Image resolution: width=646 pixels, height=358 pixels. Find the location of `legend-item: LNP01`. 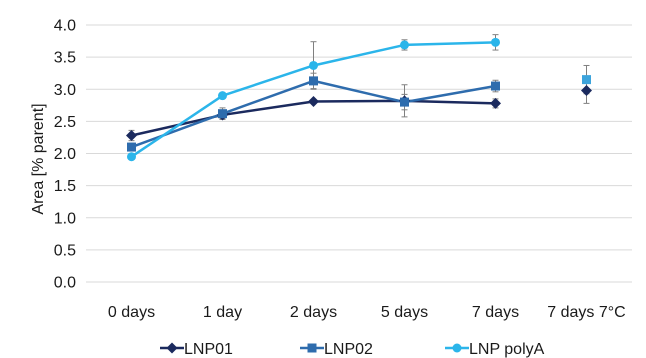

legend-item: LNP01 is located at coordinates (196, 349).